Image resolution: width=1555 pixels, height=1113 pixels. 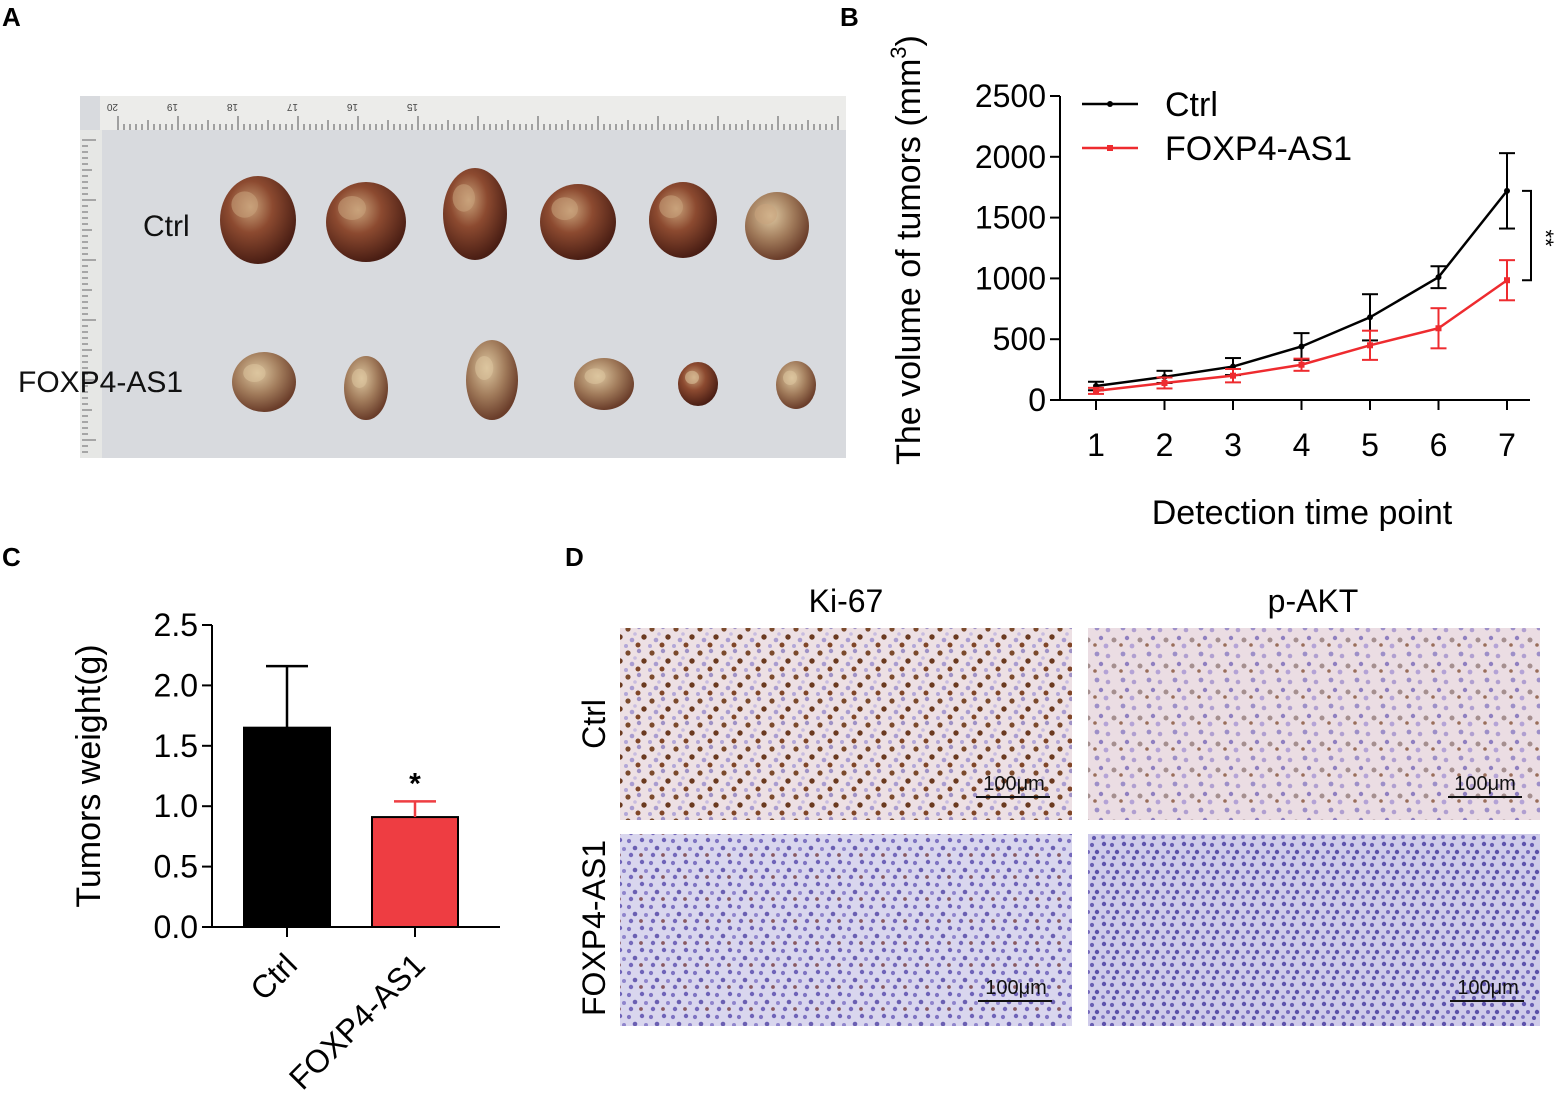 What do you see at coordinates (907, 250) in the screenshot?
I see `y-axis-title: The volume of tumors (mm3)` at bounding box center [907, 250].